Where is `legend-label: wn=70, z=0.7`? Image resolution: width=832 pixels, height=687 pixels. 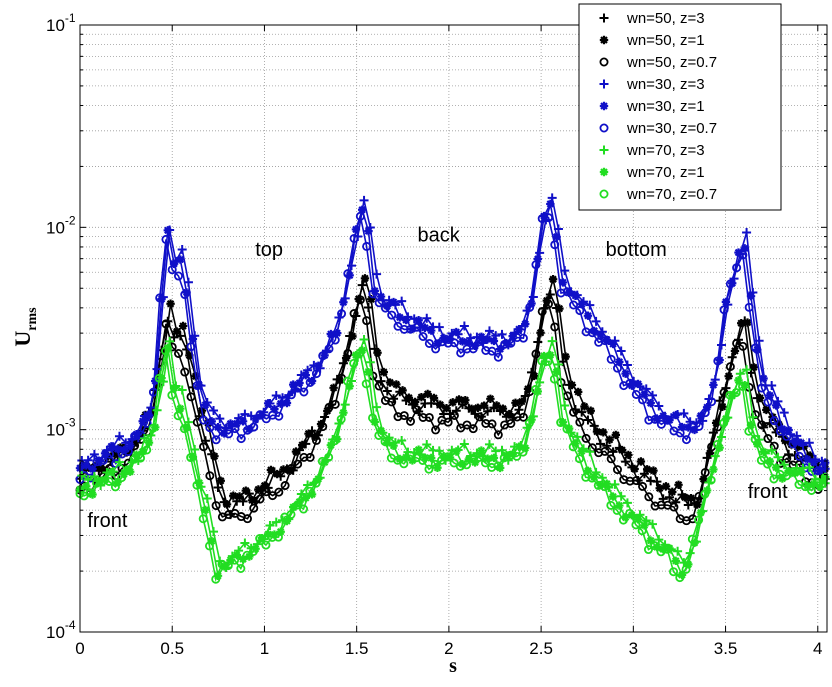
legend-label: wn=70, z=0.7 is located at coordinates (671, 194).